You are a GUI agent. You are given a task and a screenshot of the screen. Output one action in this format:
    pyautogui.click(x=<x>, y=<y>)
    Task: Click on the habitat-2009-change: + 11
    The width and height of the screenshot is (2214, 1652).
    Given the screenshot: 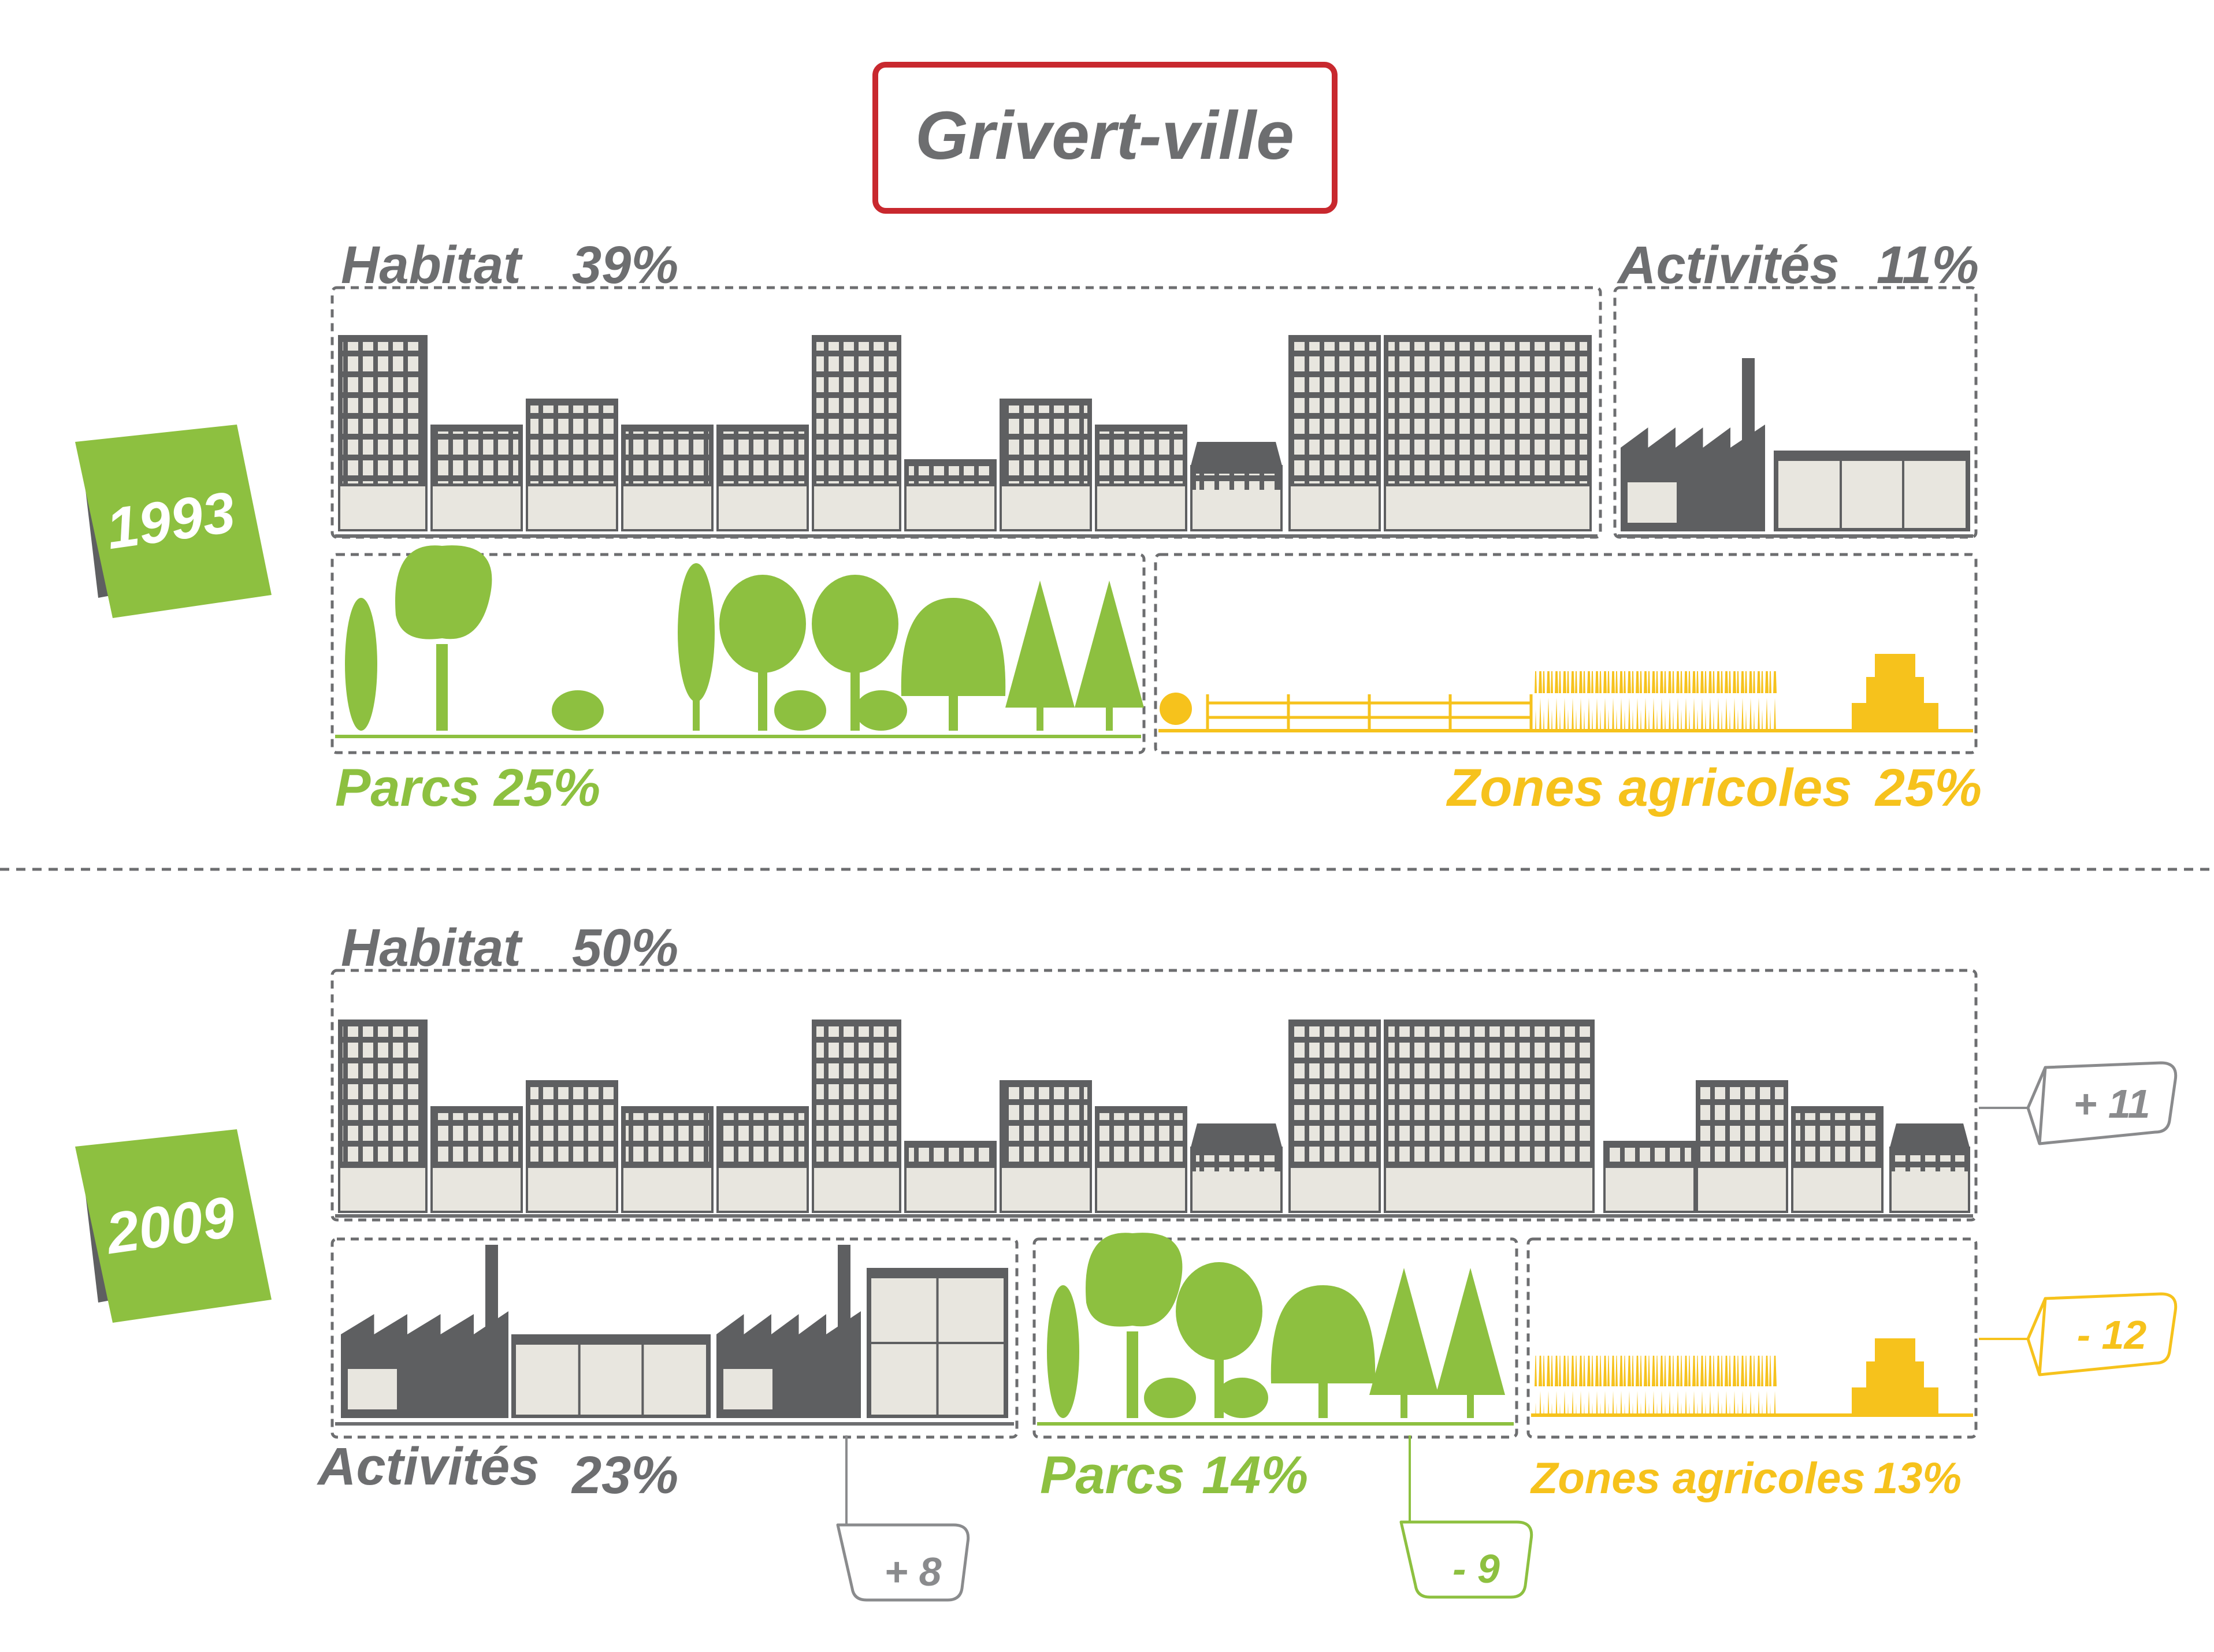 What is the action you would take?
    pyautogui.click(x=2112, y=1104)
    